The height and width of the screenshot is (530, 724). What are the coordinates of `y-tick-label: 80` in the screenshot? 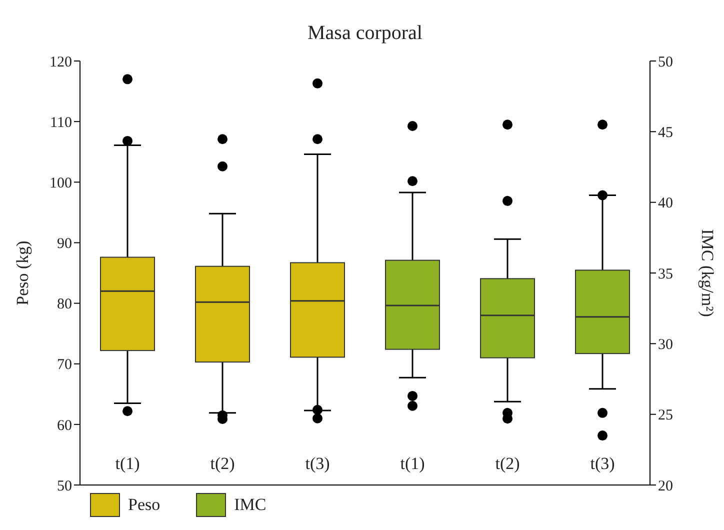 It's located at (64, 304).